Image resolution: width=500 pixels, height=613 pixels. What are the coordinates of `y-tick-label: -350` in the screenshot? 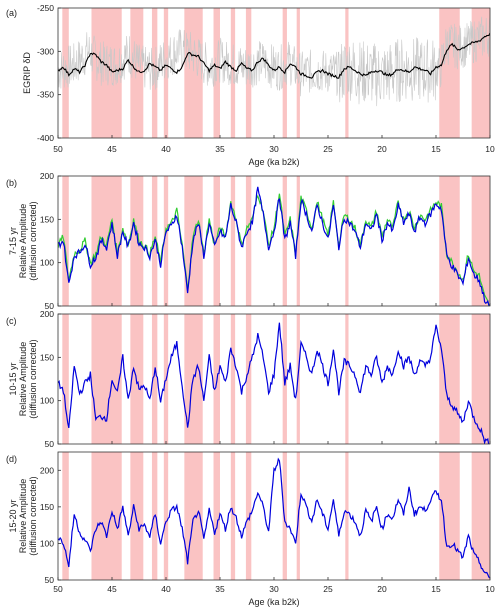 It's located at (45, 95).